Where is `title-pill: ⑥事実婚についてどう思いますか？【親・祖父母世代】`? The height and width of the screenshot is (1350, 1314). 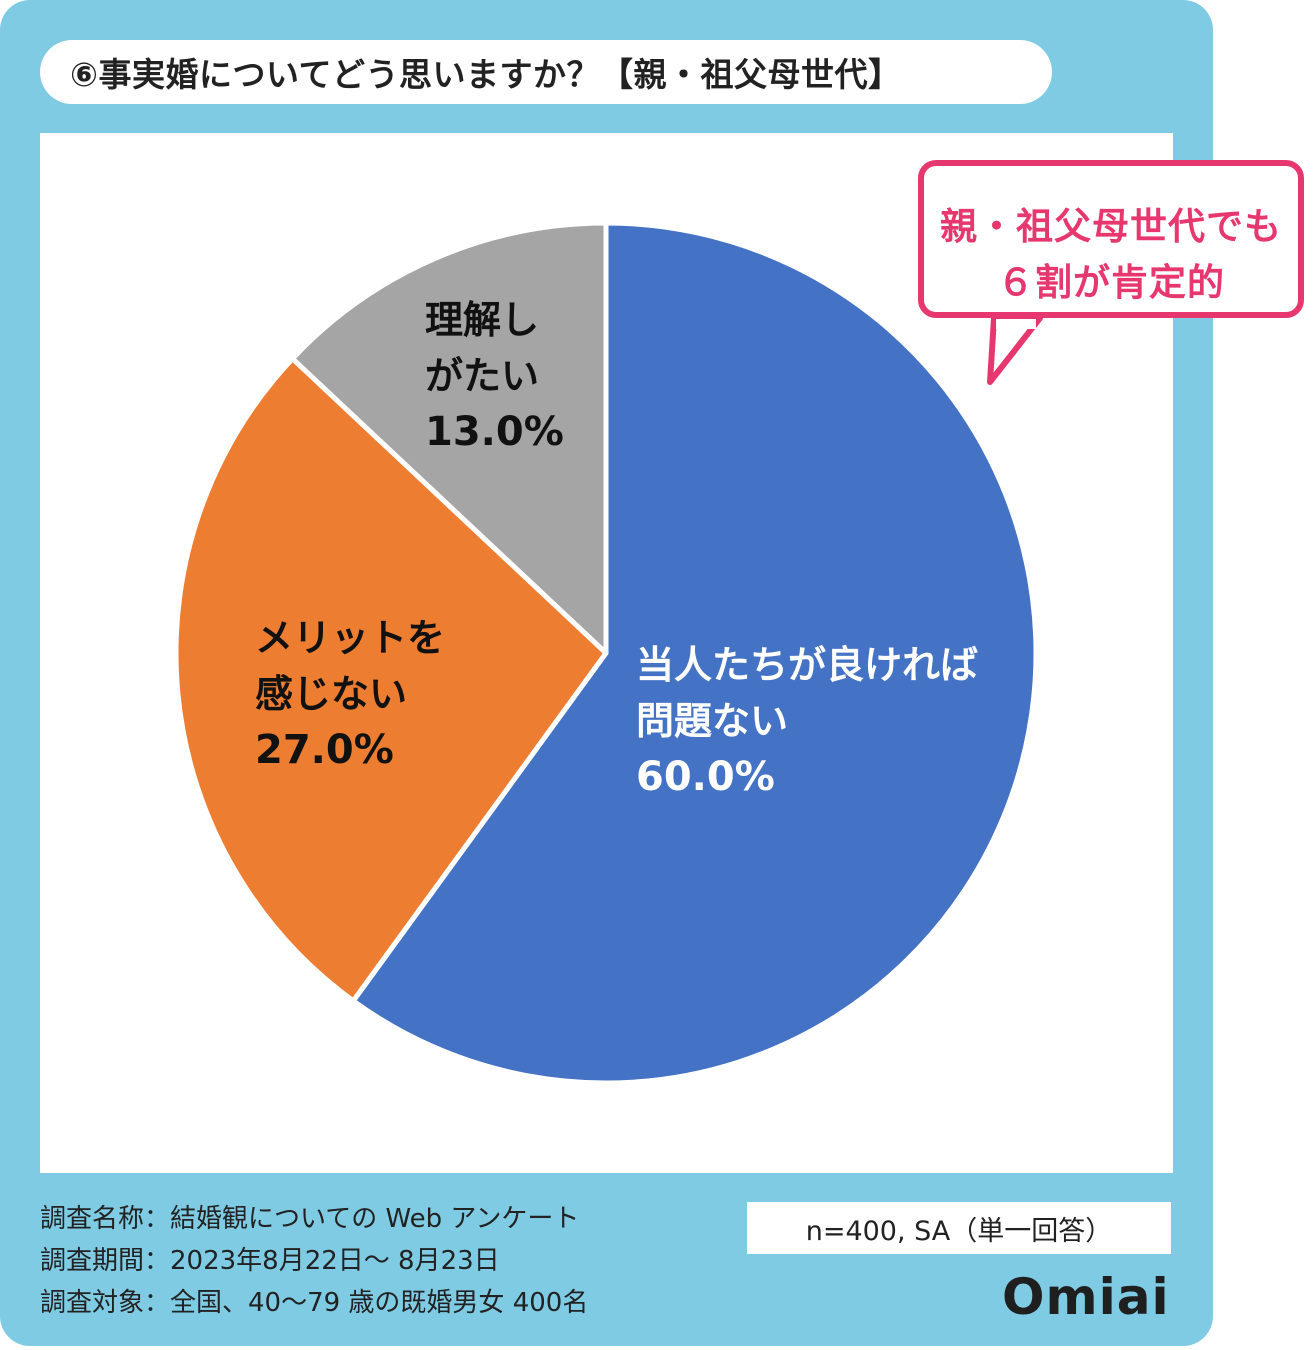 title-pill: ⑥事実婚についてどう思いますか？【親・祖父母世代】 is located at coordinates (546, 72).